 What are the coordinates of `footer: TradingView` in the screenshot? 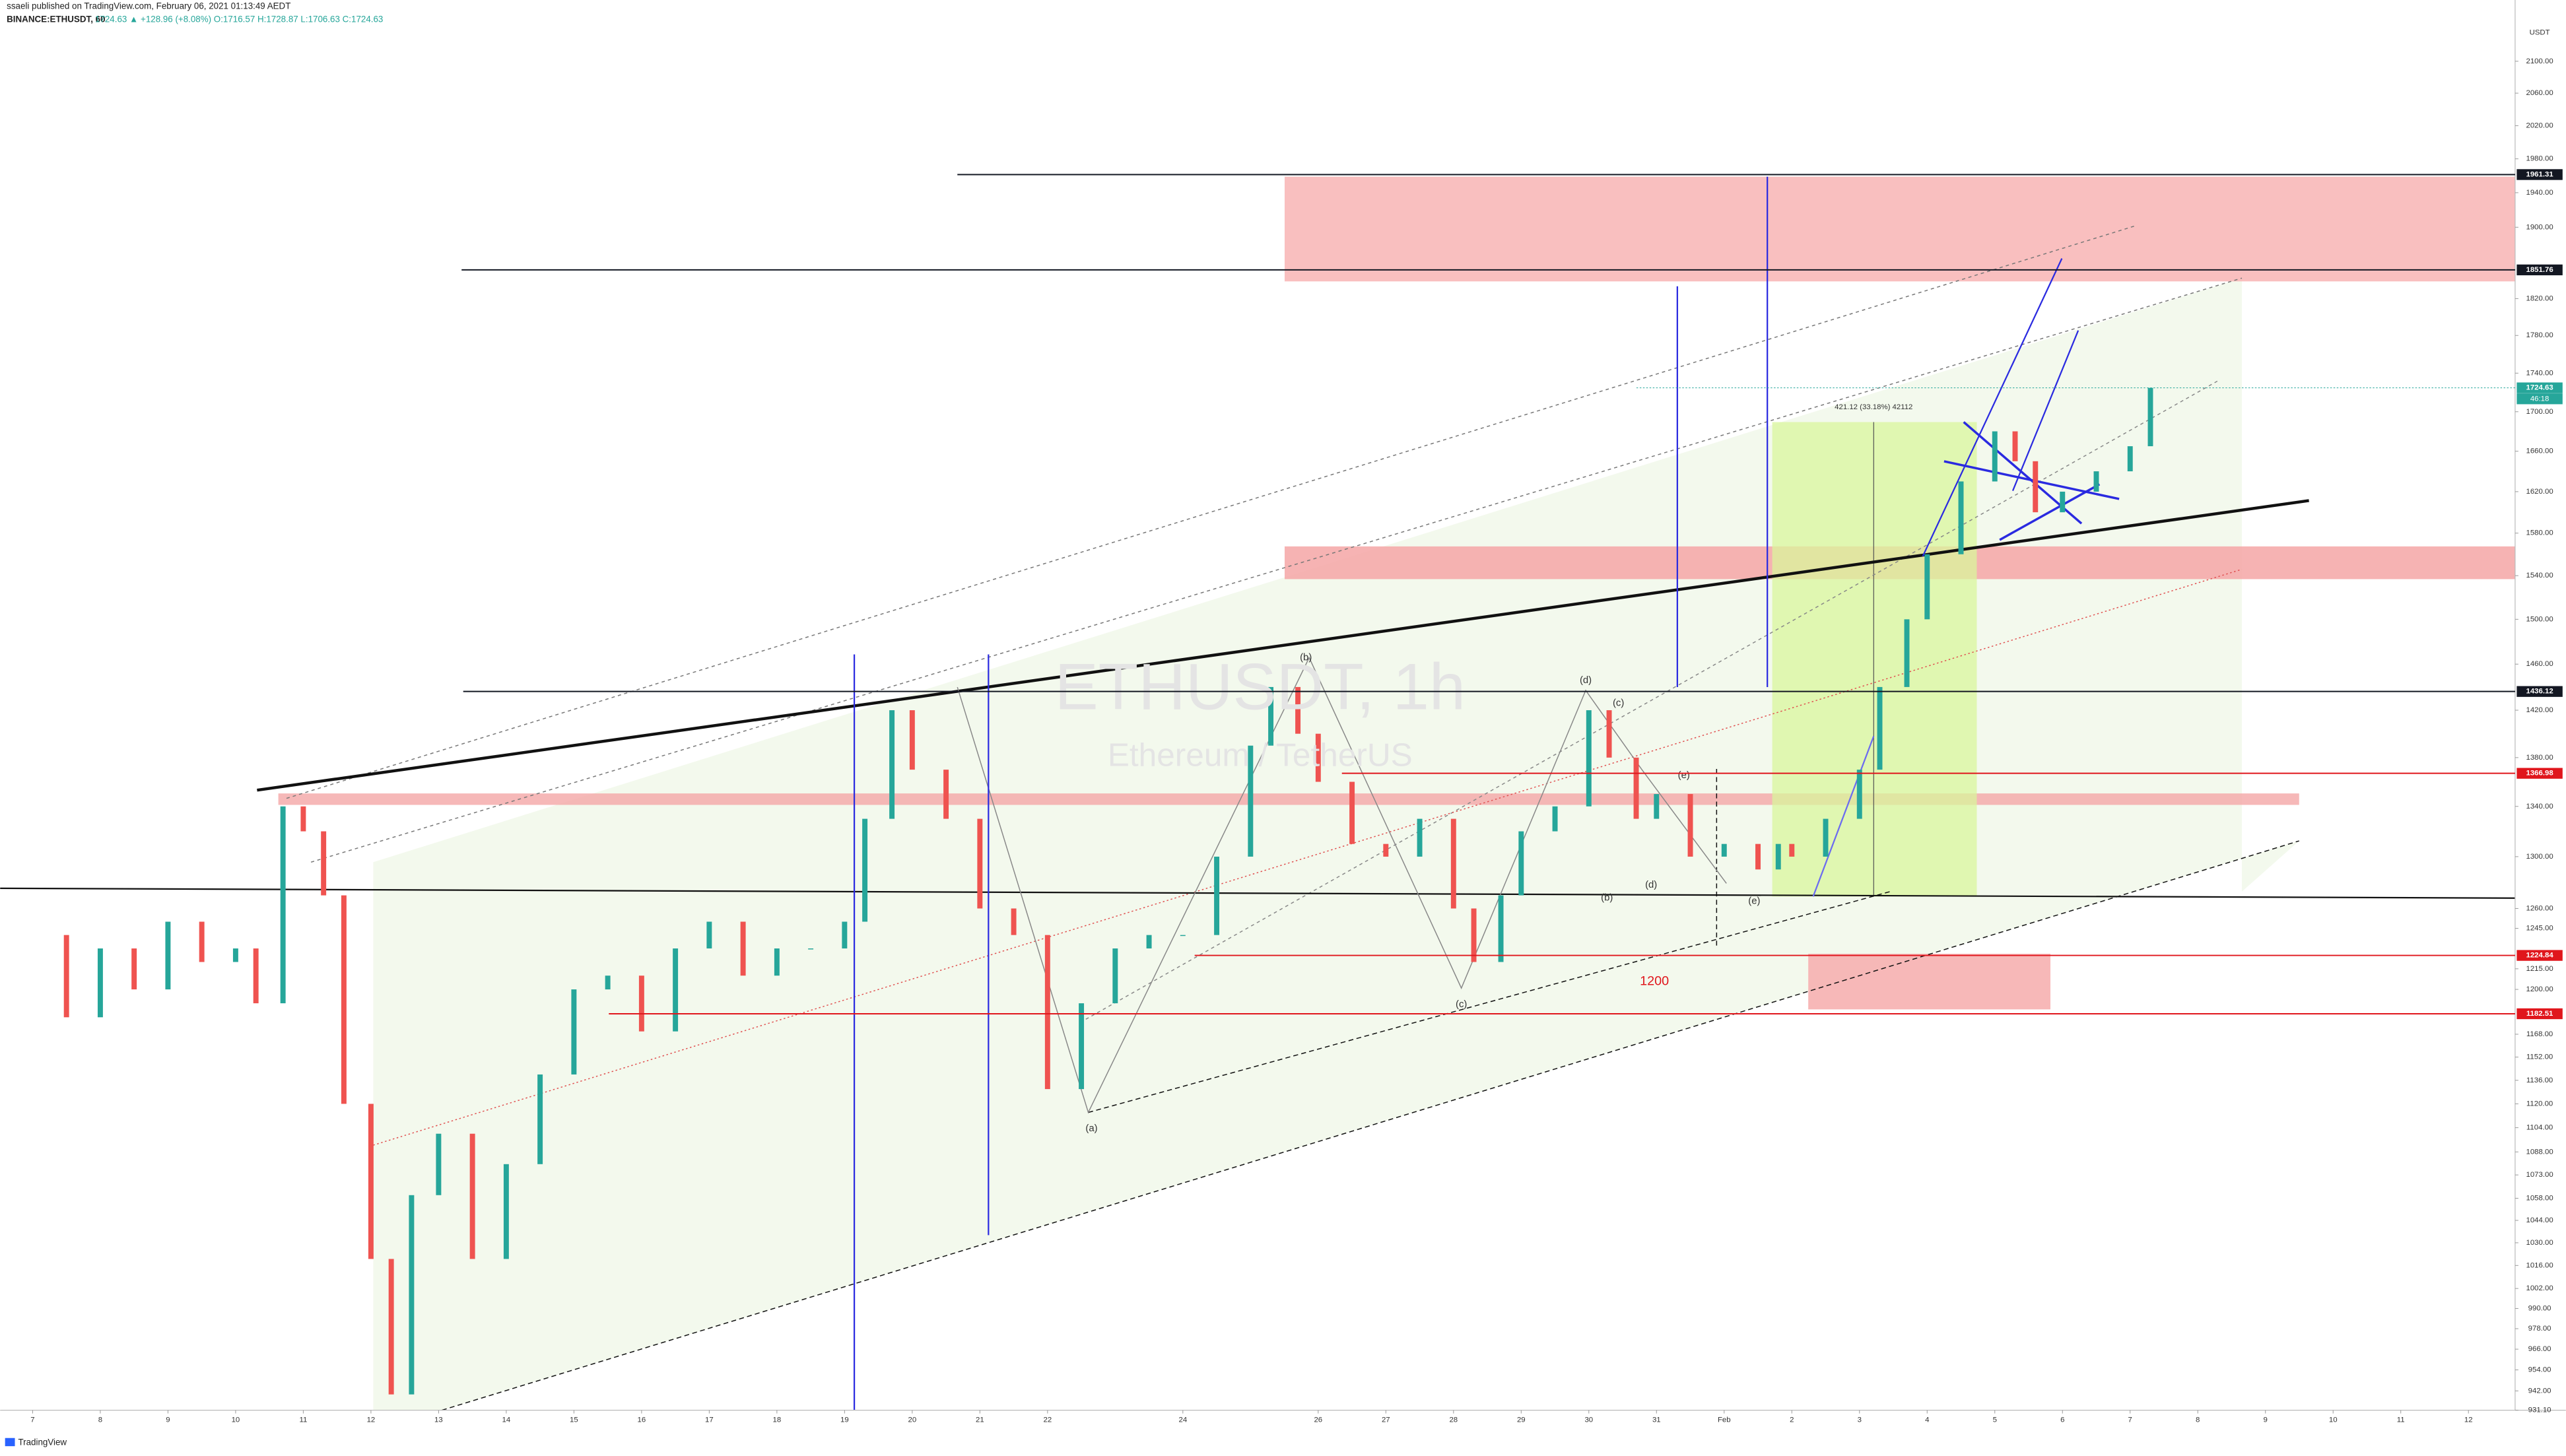 It's located at (42, 1442).